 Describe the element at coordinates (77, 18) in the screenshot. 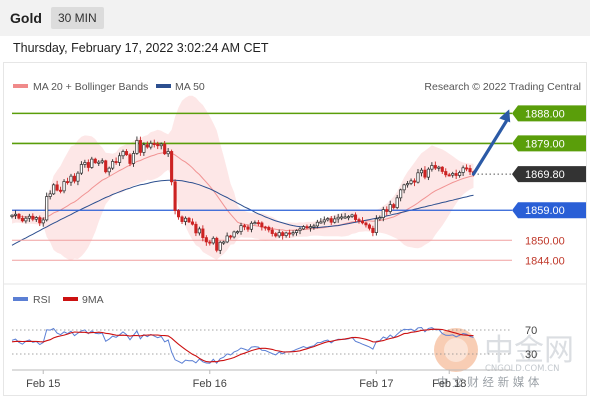

I see `timeframe-badge: 30 MIN` at that location.